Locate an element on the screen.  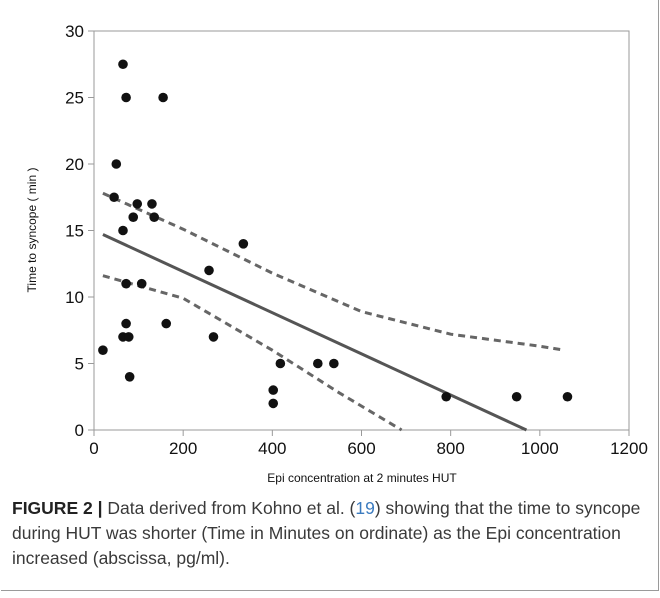
x-tick-label: 1000 is located at coordinates (540, 448).